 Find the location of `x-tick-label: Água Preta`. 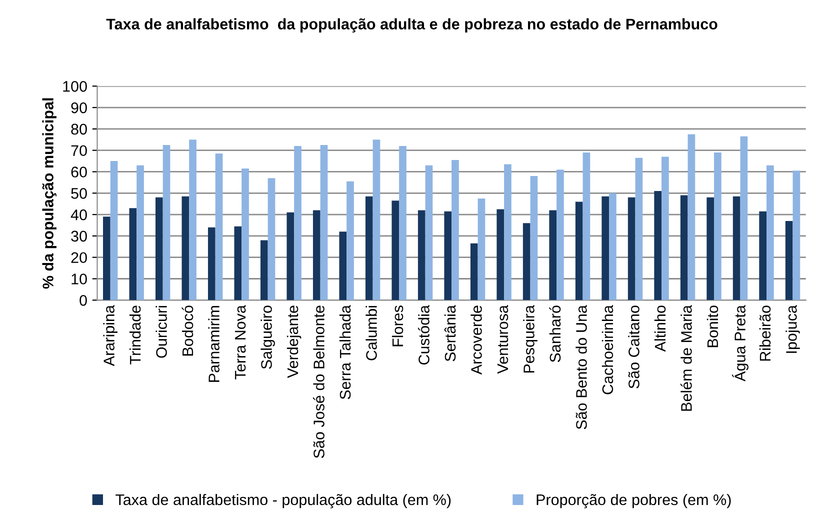

x-tick-label: Água Preta is located at coordinates (740, 343).